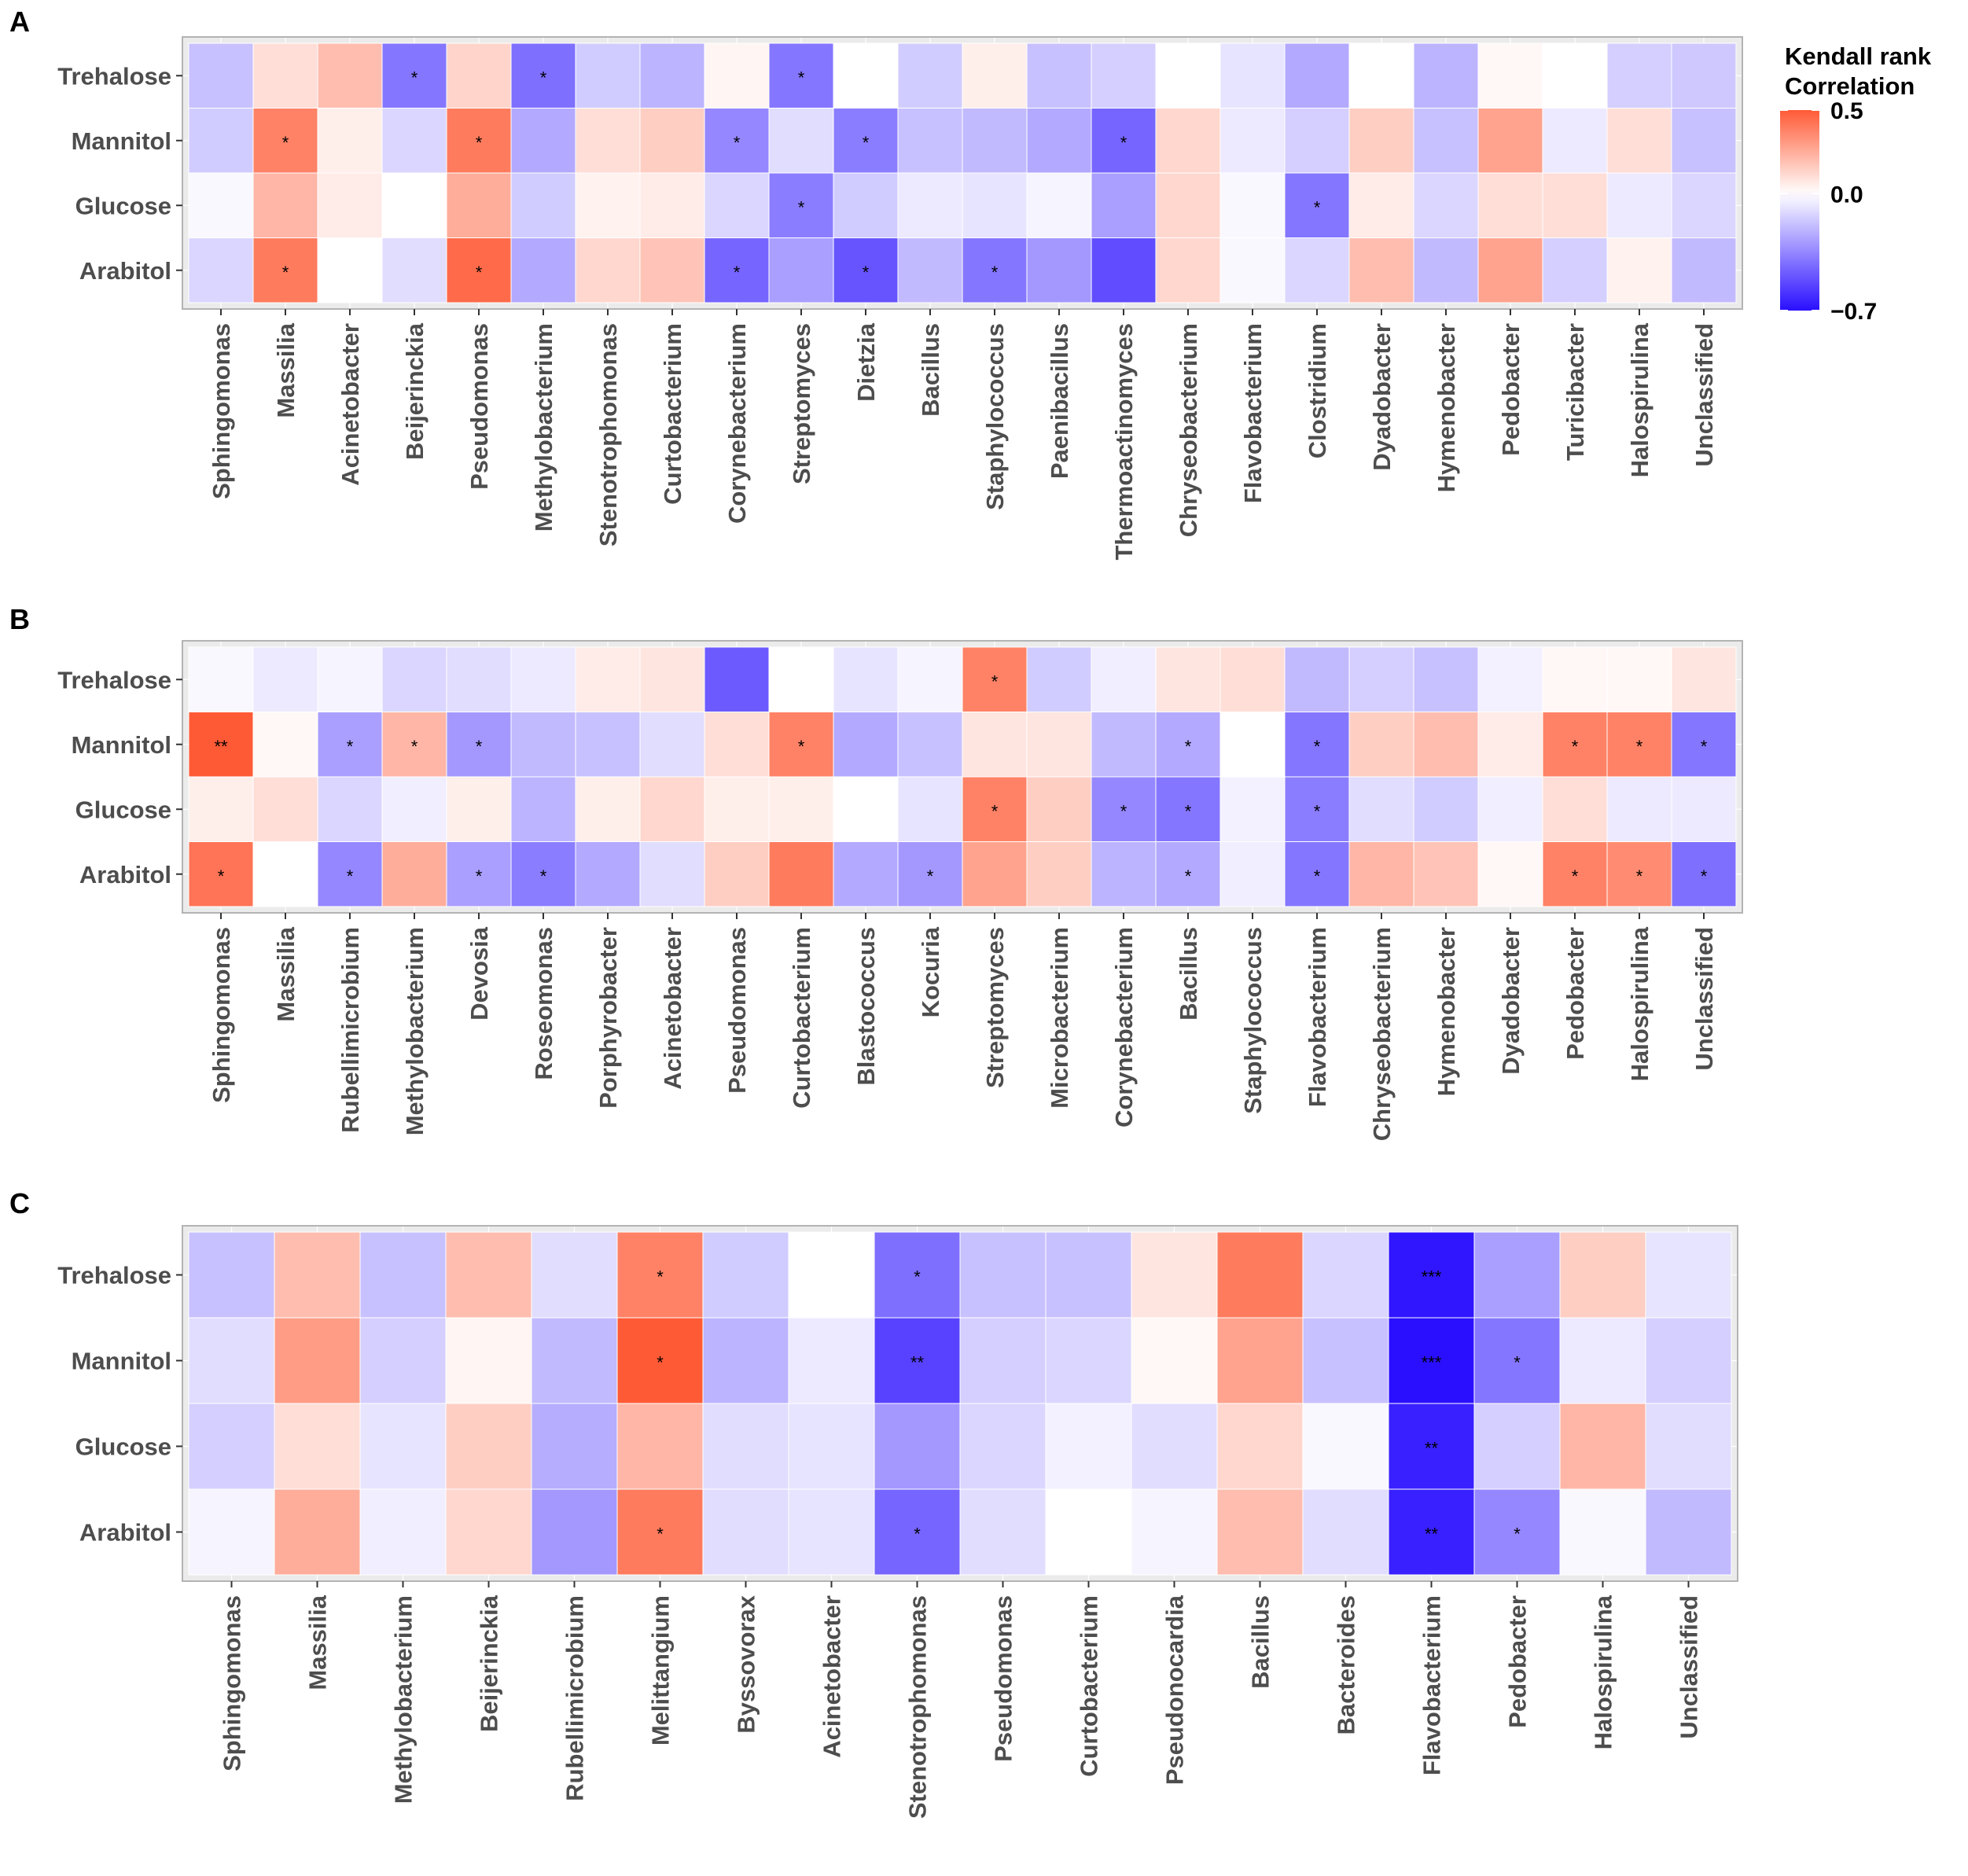 The width and height of the screenshot is (1968, 1876). I want to click on legend-title-line1: Kendall rank, so click(1858, 56).